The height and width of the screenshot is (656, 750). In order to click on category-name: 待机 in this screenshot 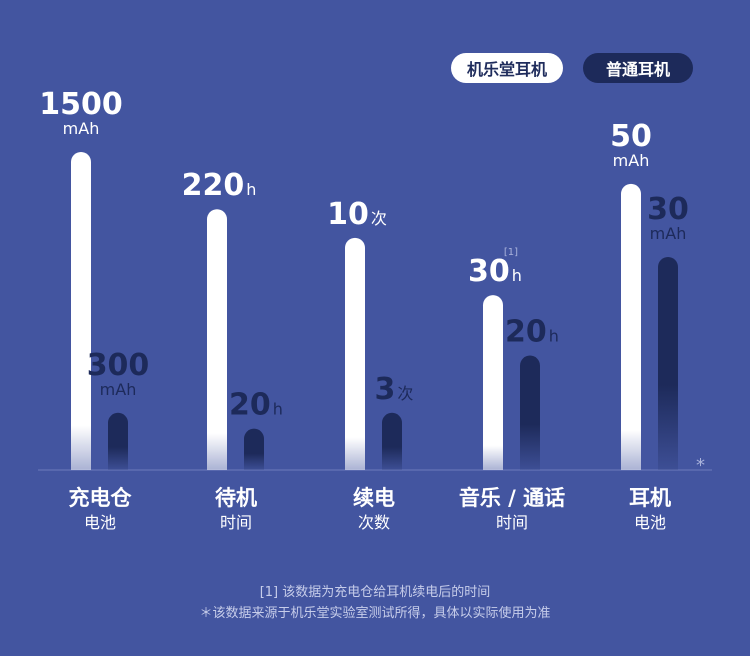, I will do `click(236, 498)`.